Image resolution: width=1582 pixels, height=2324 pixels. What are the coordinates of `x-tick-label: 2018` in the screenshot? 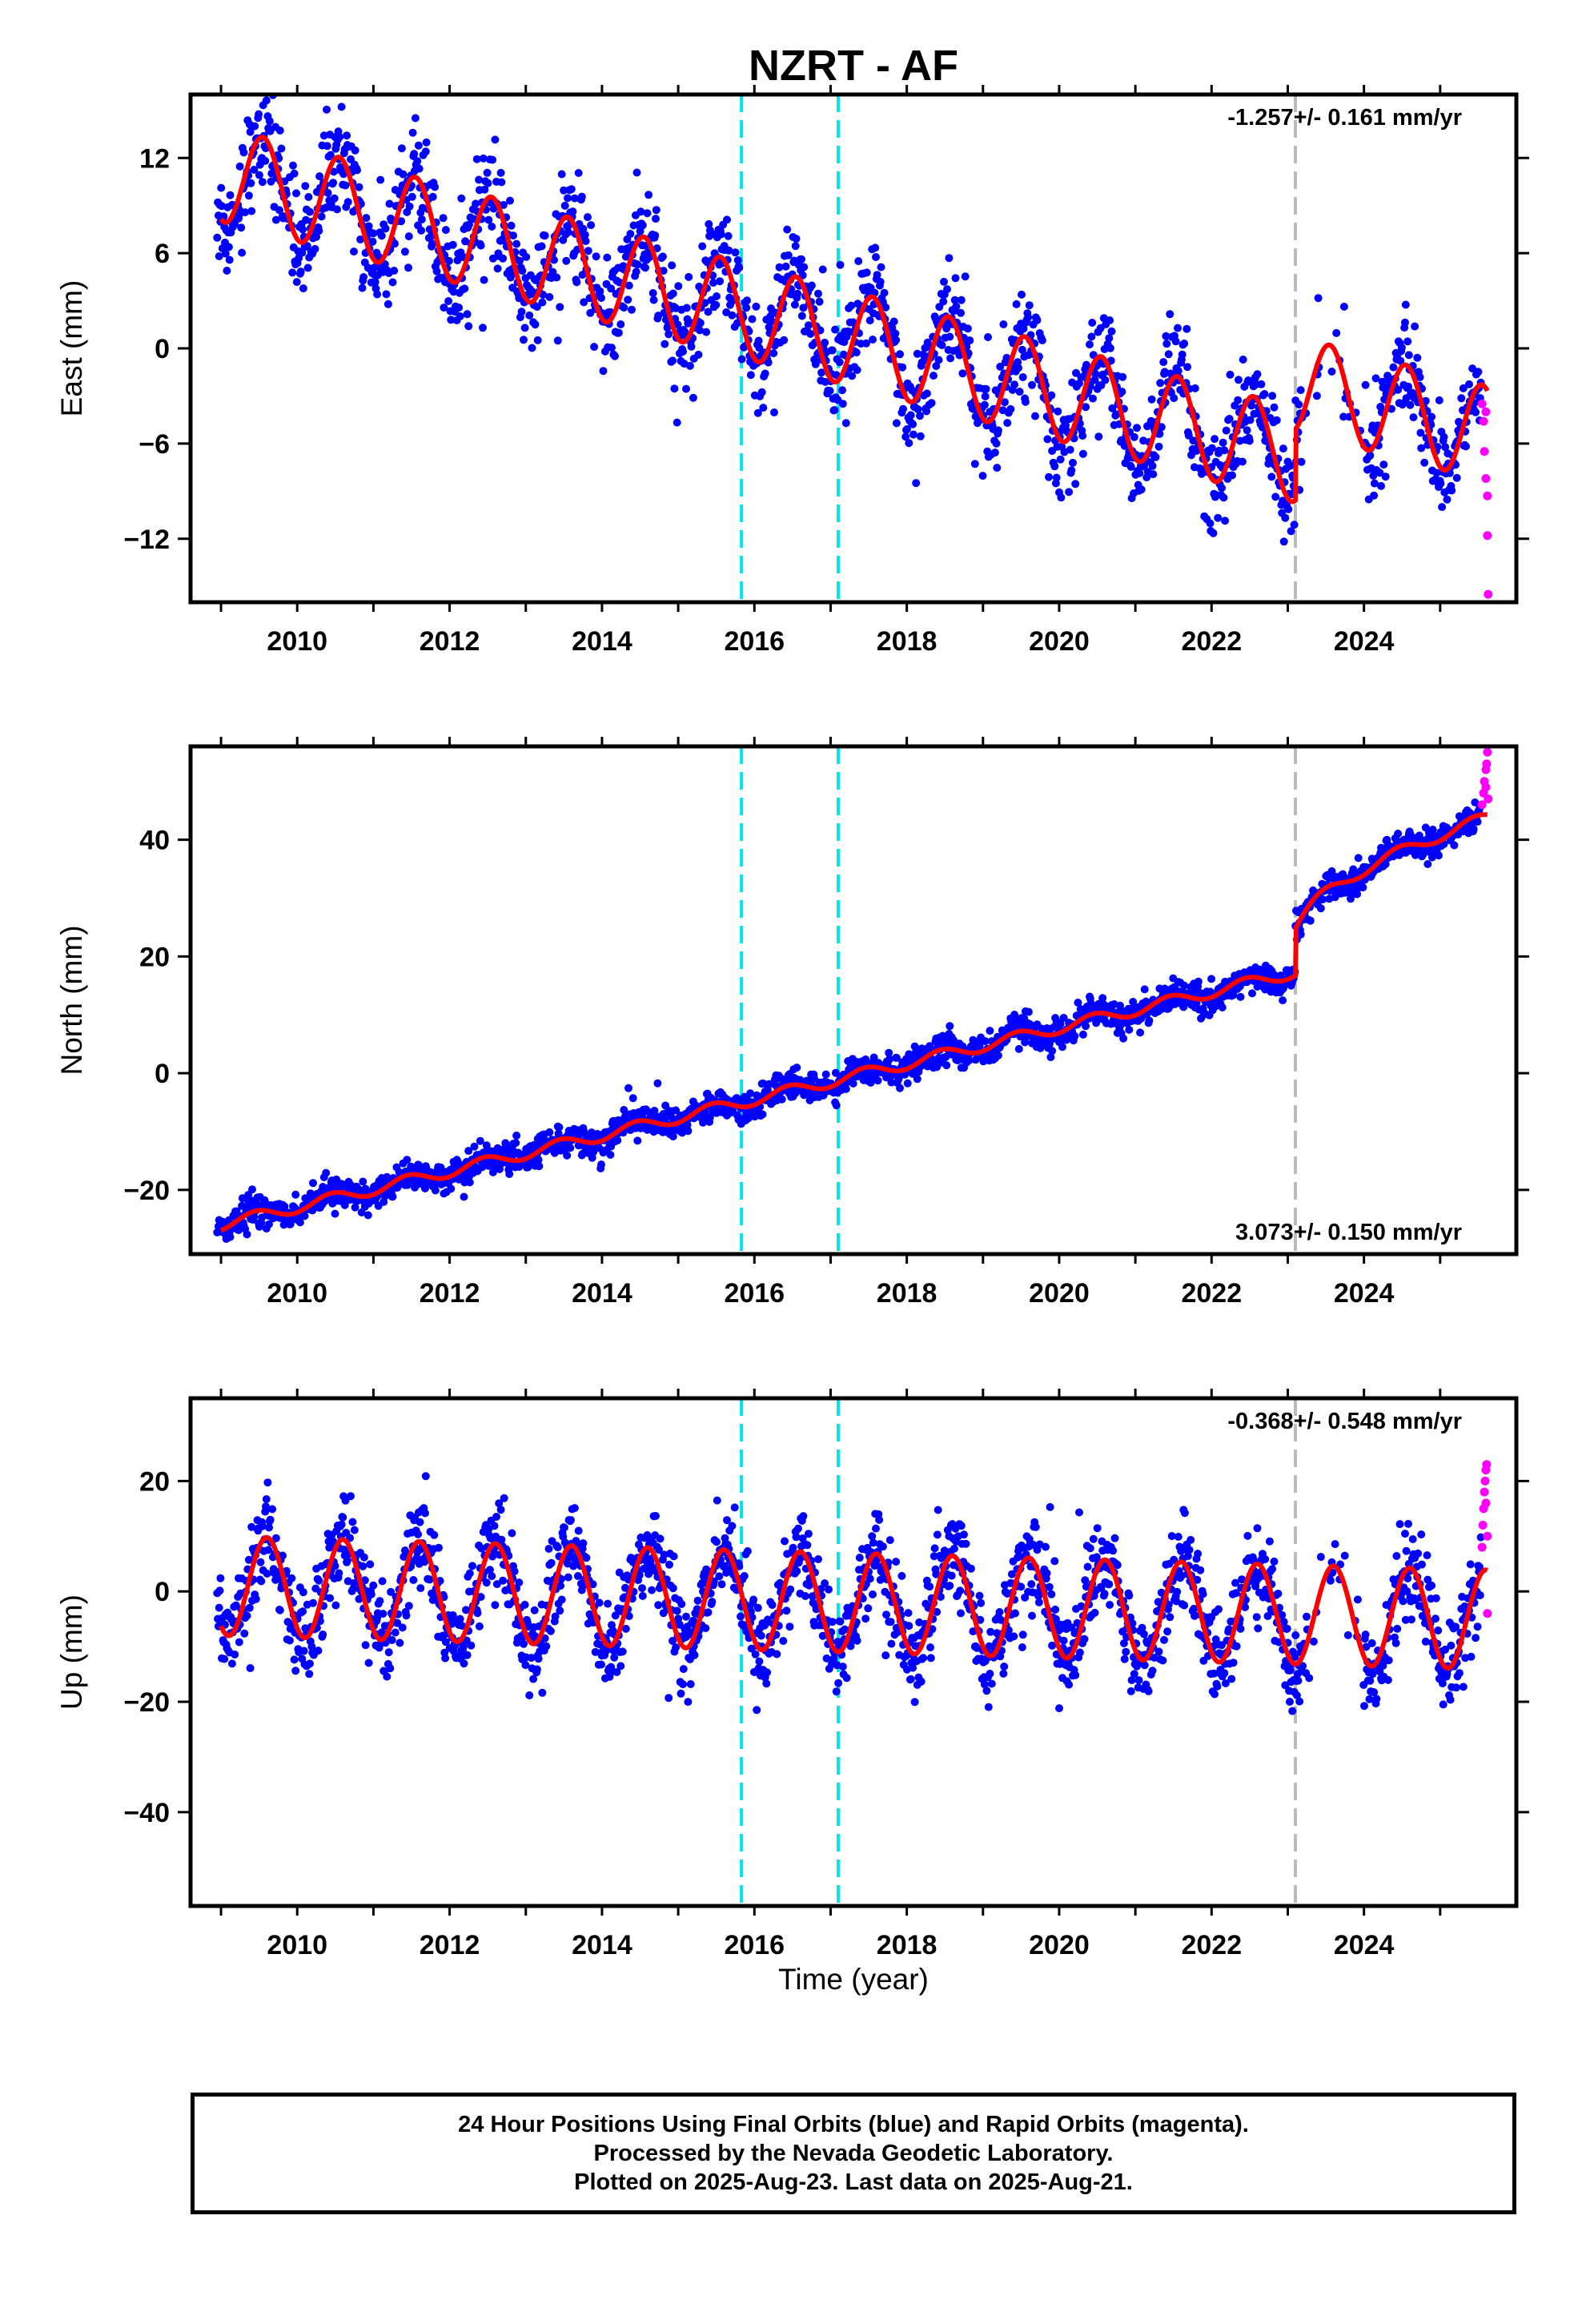 It's located at (907, 641).